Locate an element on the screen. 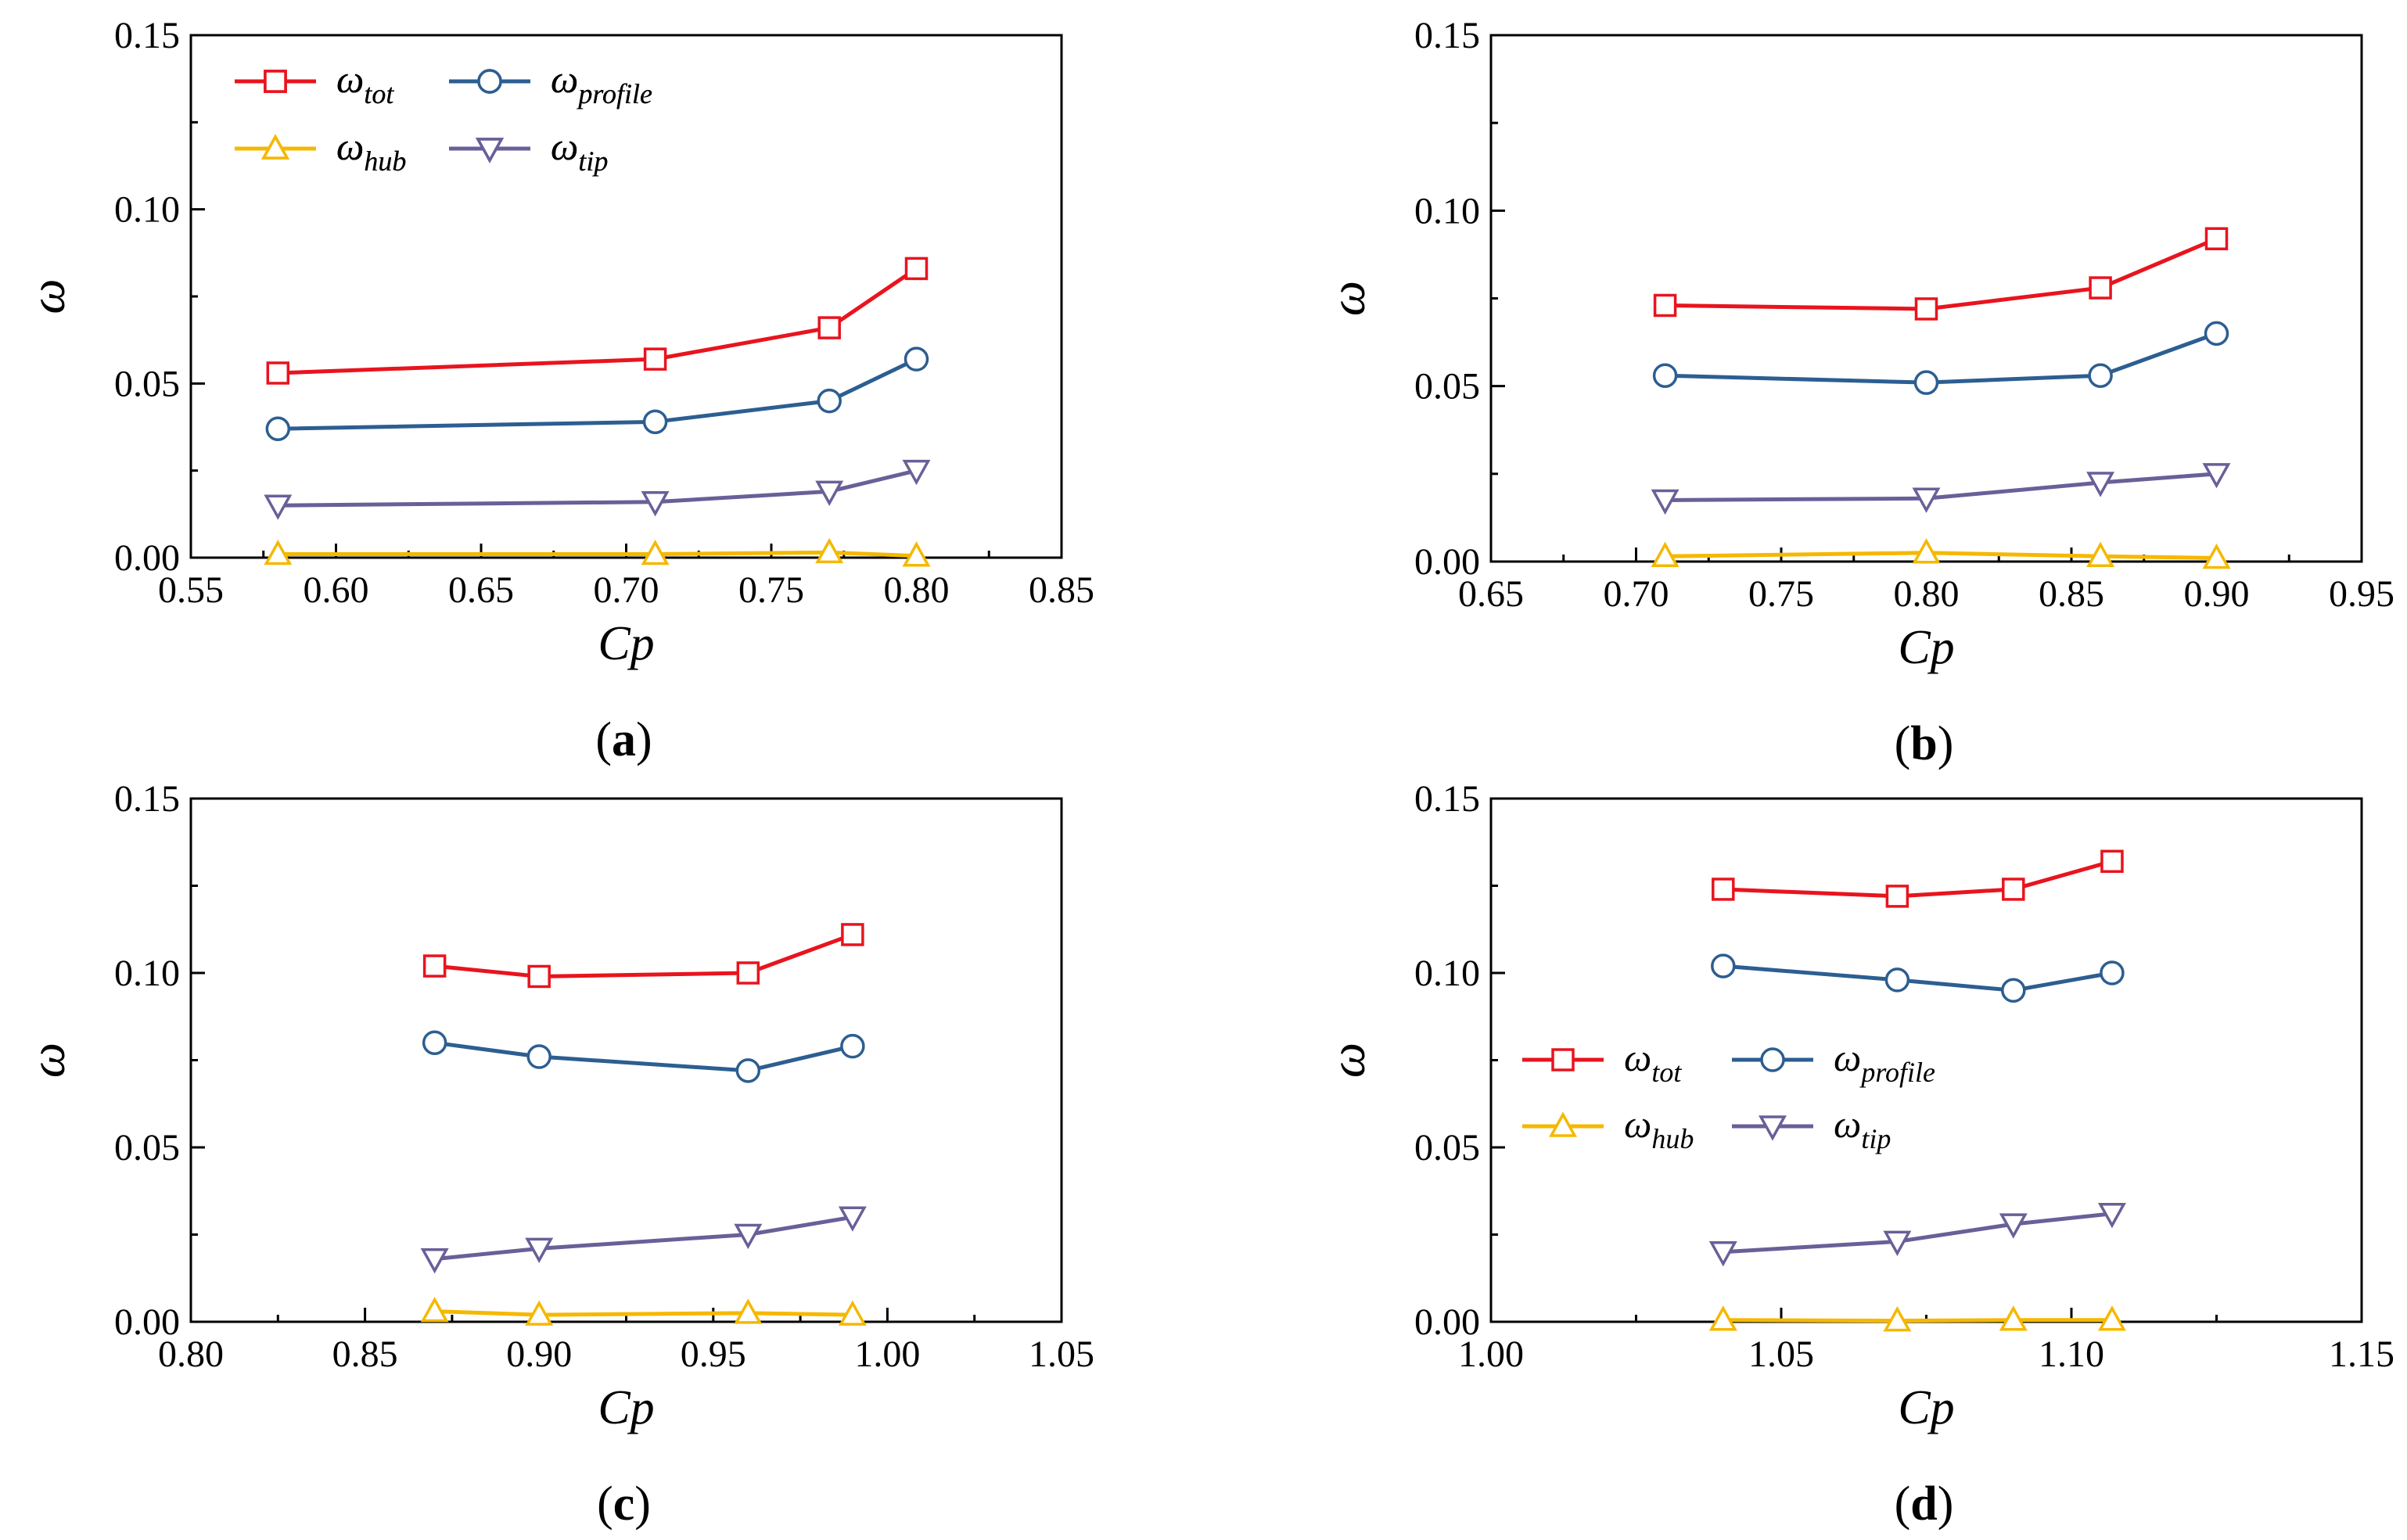 This screenshot has height=1540, width=2407. x-tick-label: 0.70 is located at coordinates (626, 590).